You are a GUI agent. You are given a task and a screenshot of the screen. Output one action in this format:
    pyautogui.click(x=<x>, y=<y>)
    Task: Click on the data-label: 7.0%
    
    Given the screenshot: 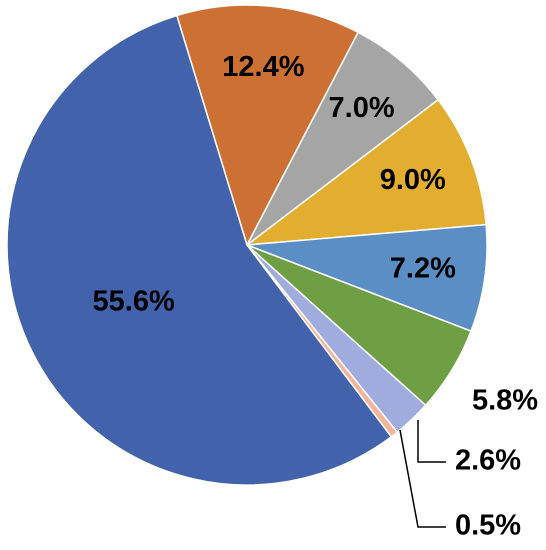 What is the action you would take?
    pyautogui.click(x=362, y=108)
    